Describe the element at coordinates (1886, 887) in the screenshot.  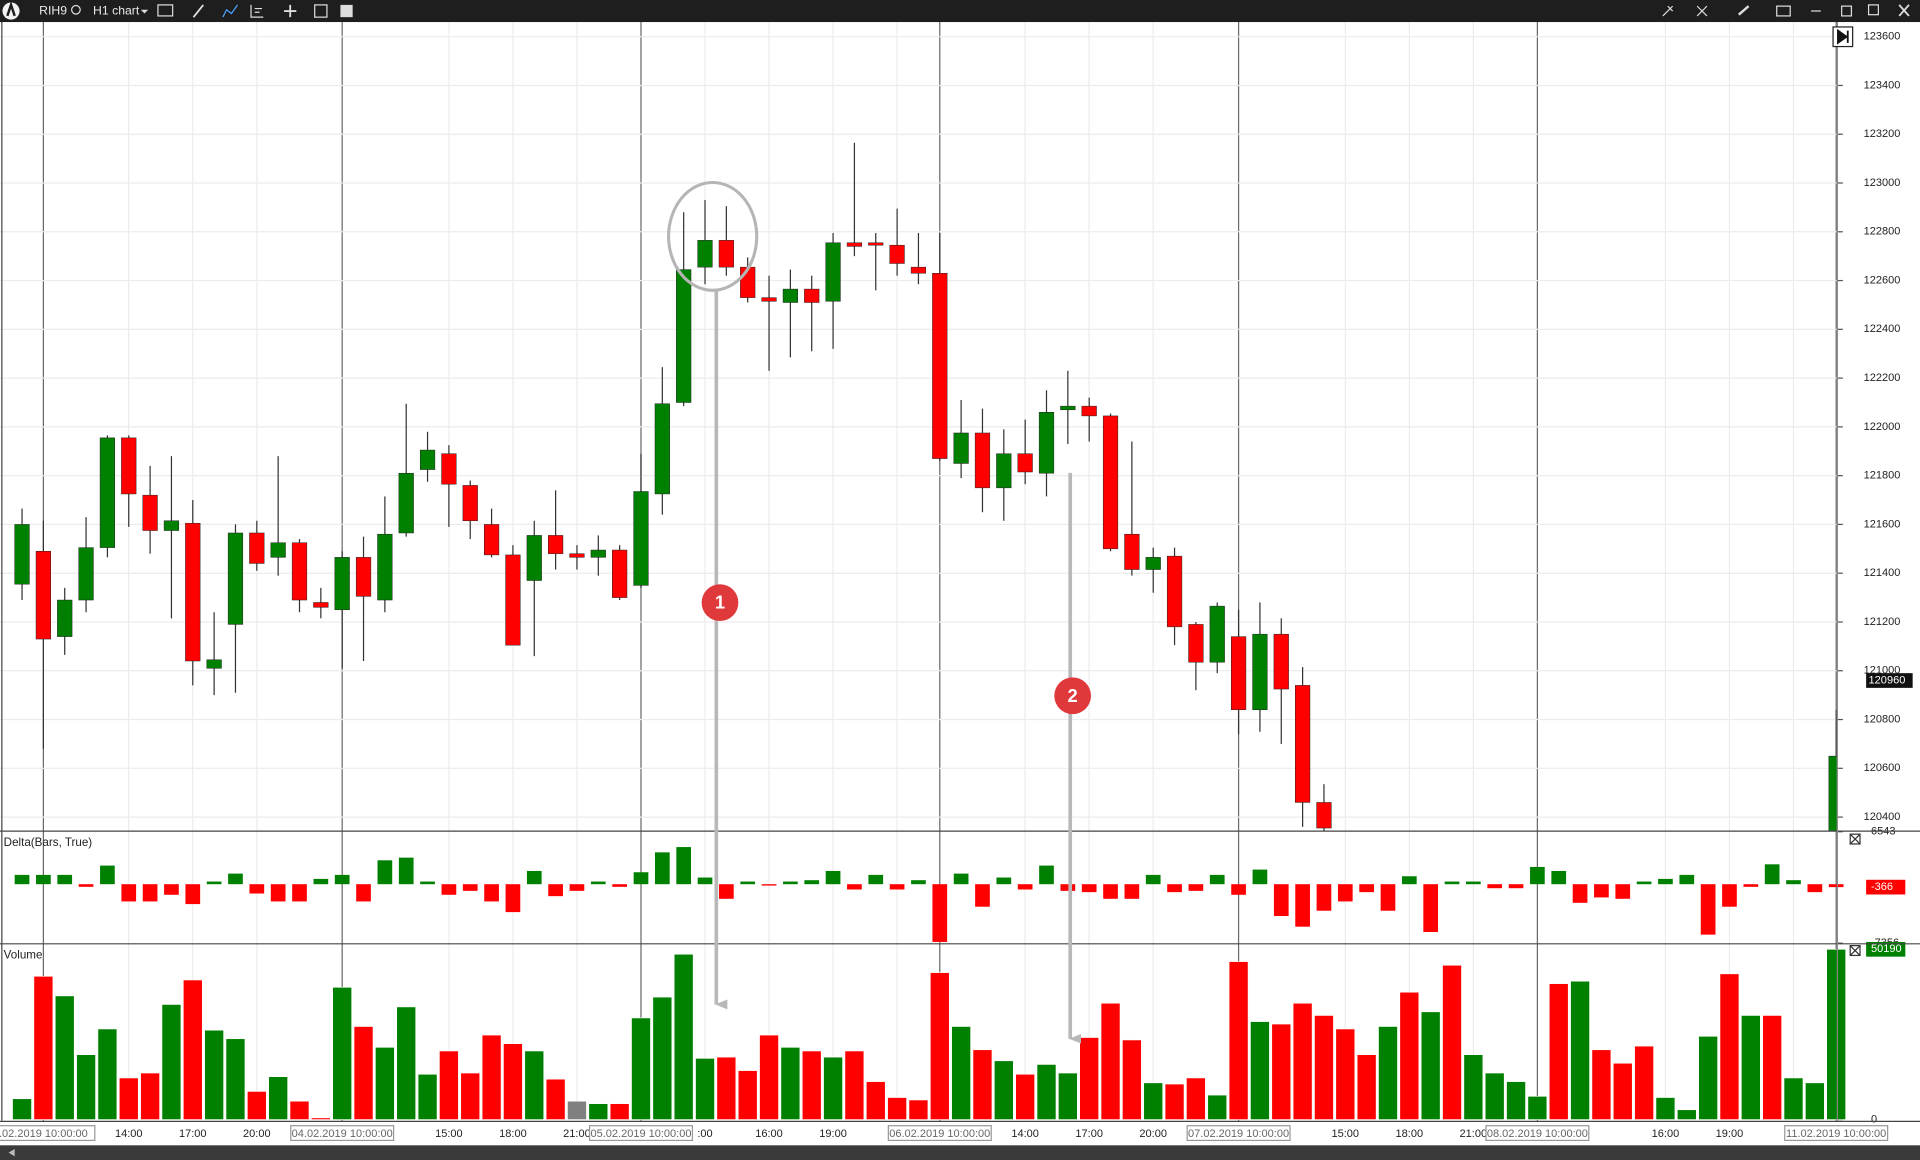
I see `last-value-box` at that location.